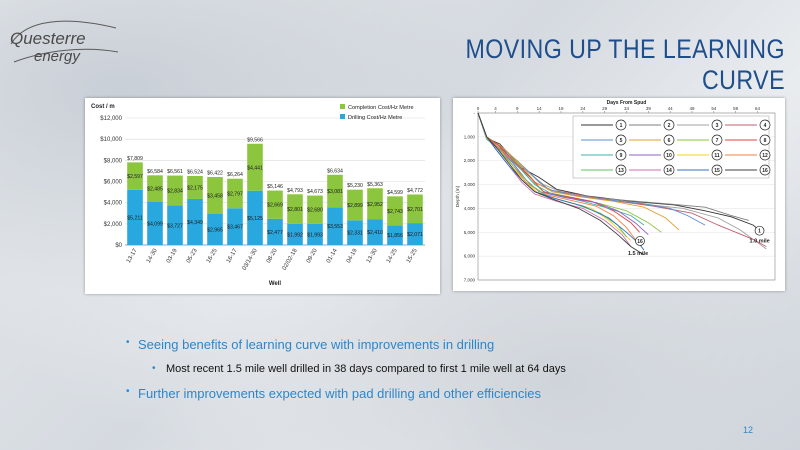  Describe the element at coordinates (381, 108) in the screenshot. I see `legend-label-completion: Completion Cost/Hz Metre` at that location.